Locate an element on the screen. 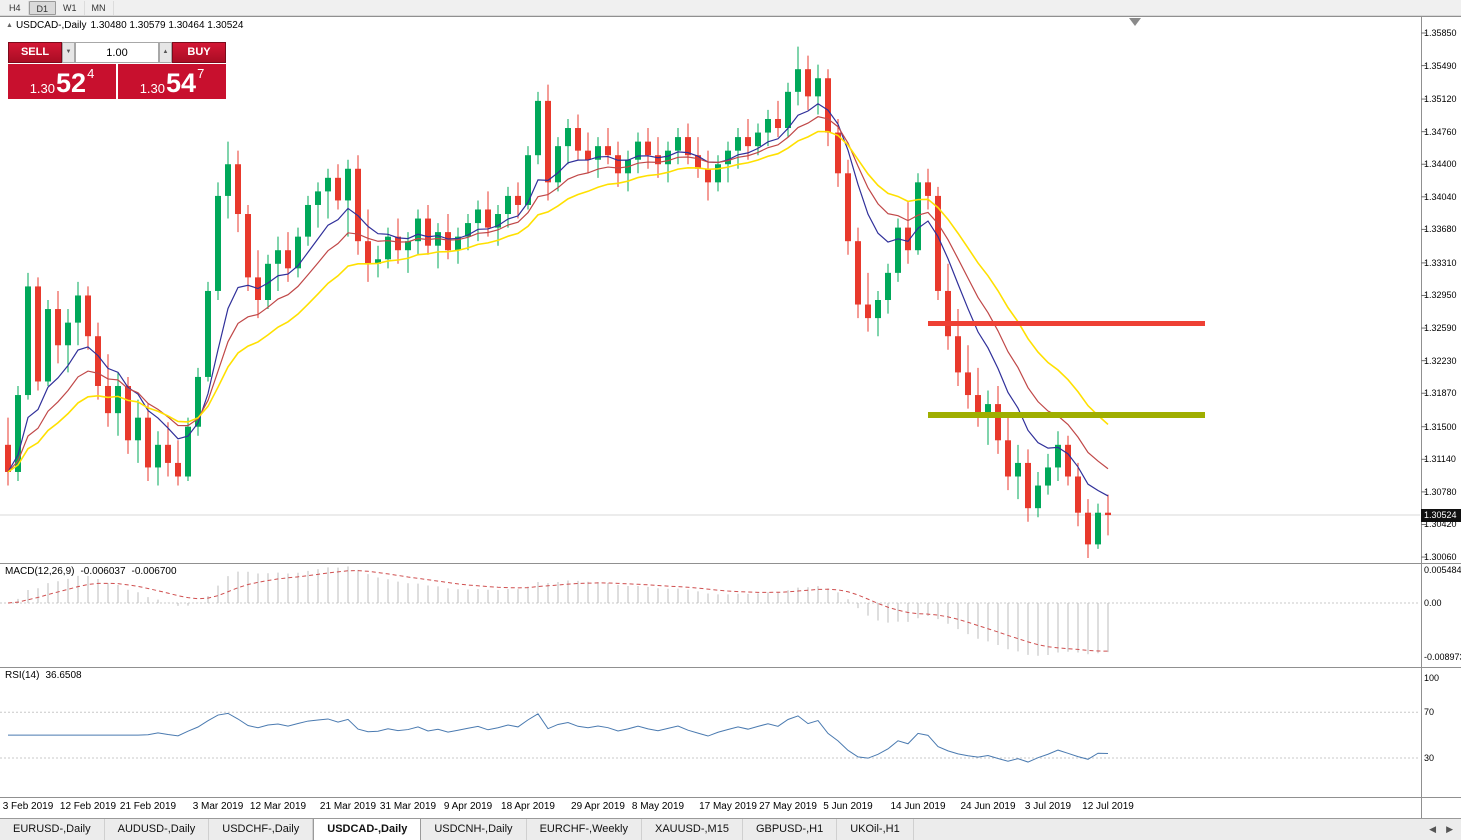  chart-tab: EURCHF-,Weekly is located at coordinates (584, 829).